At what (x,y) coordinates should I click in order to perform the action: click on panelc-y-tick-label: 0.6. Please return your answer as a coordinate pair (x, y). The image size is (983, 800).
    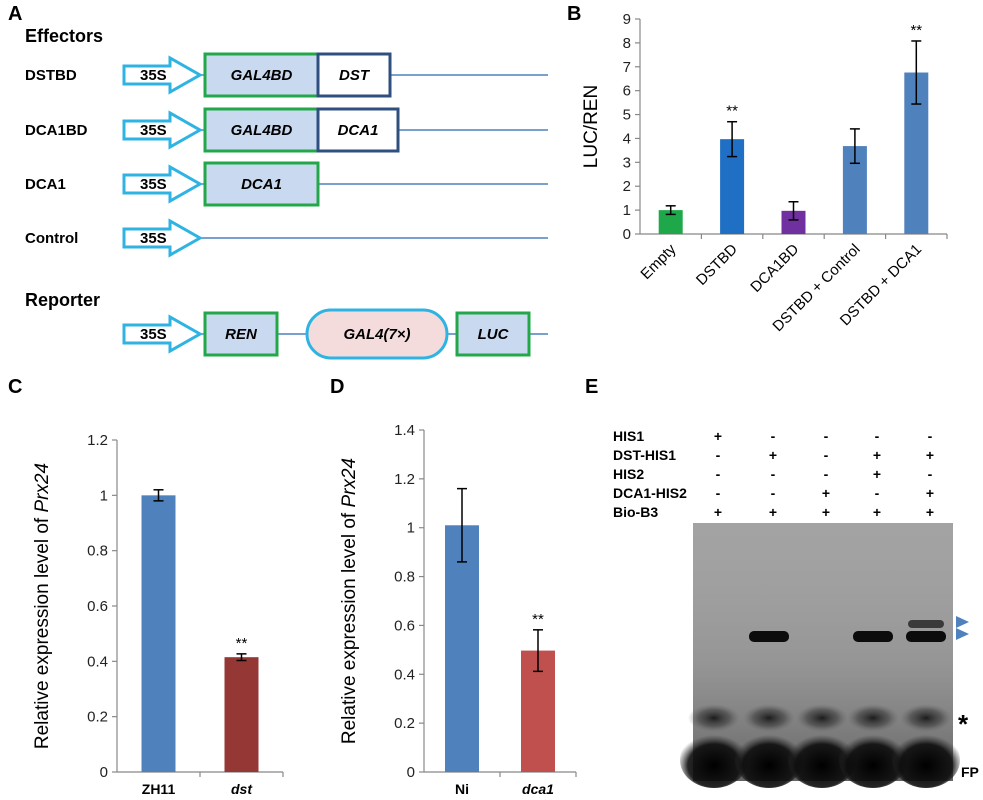
    Looking at the image, I should click on (97, 606).